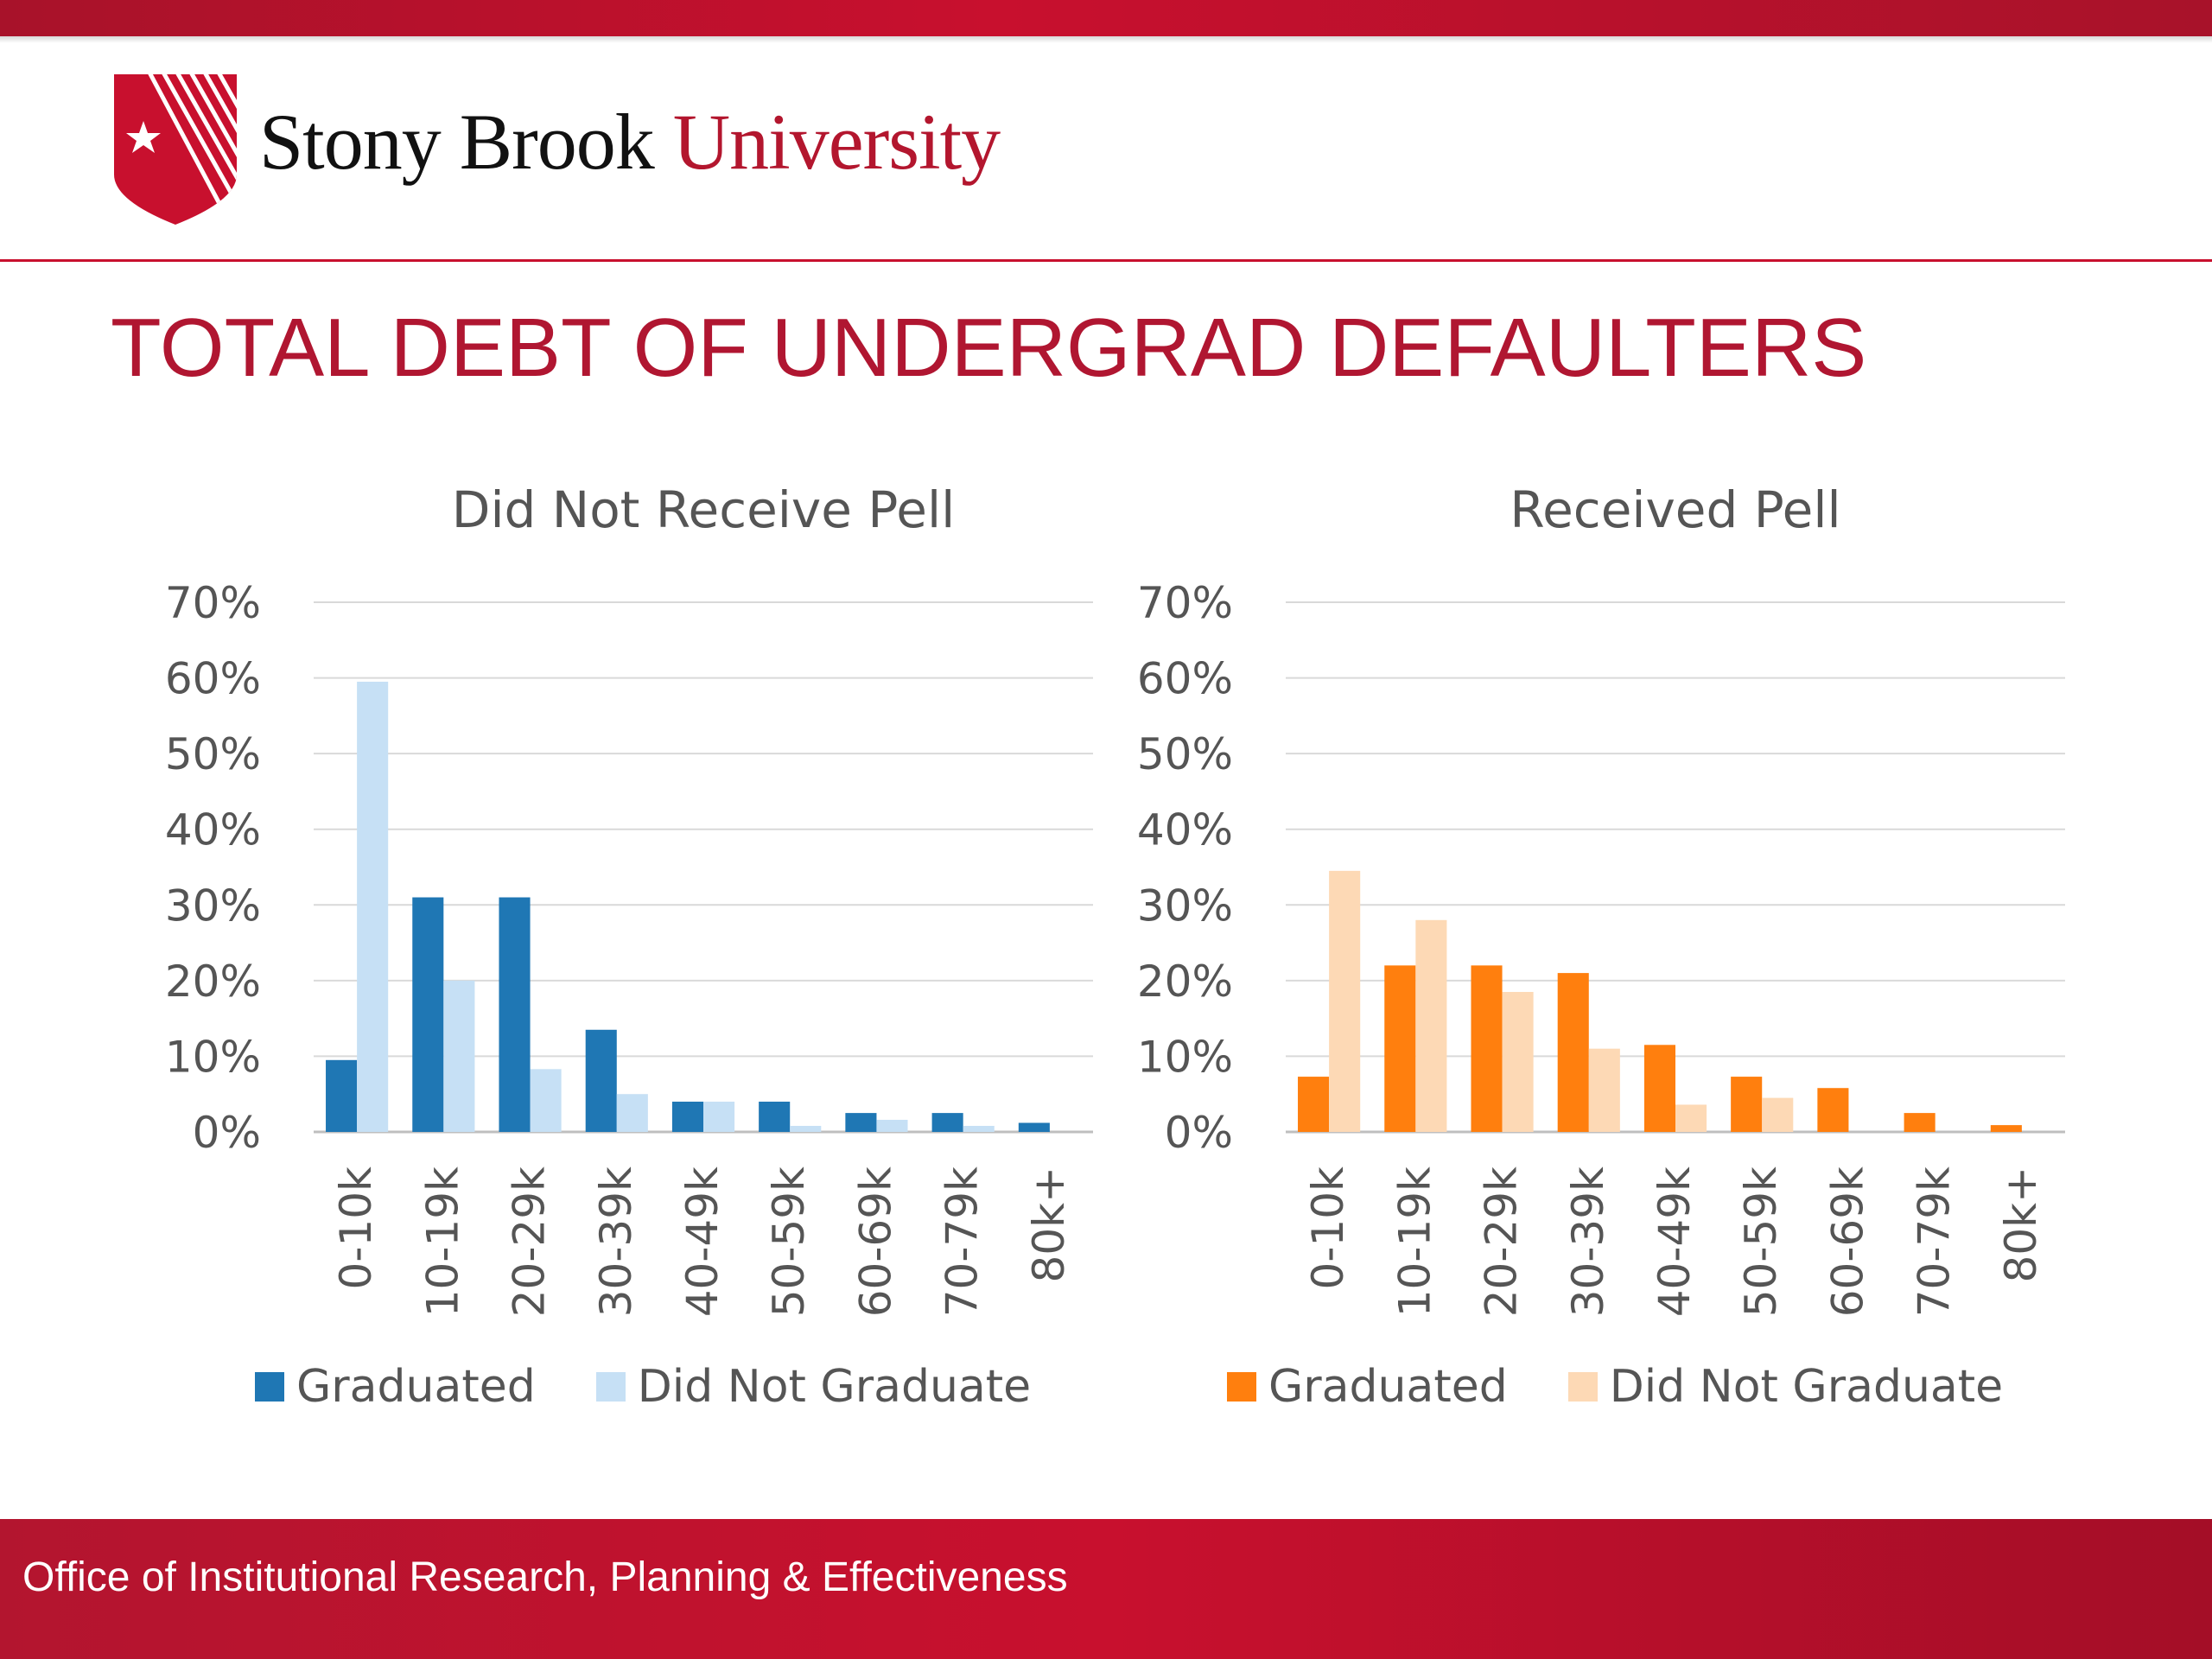  Describe the element at coordinates (989, 348) in the screenshot. I see `slide-title: TOTAL DEBT OF UNDERGRAD DEFAULTERS` at that location.